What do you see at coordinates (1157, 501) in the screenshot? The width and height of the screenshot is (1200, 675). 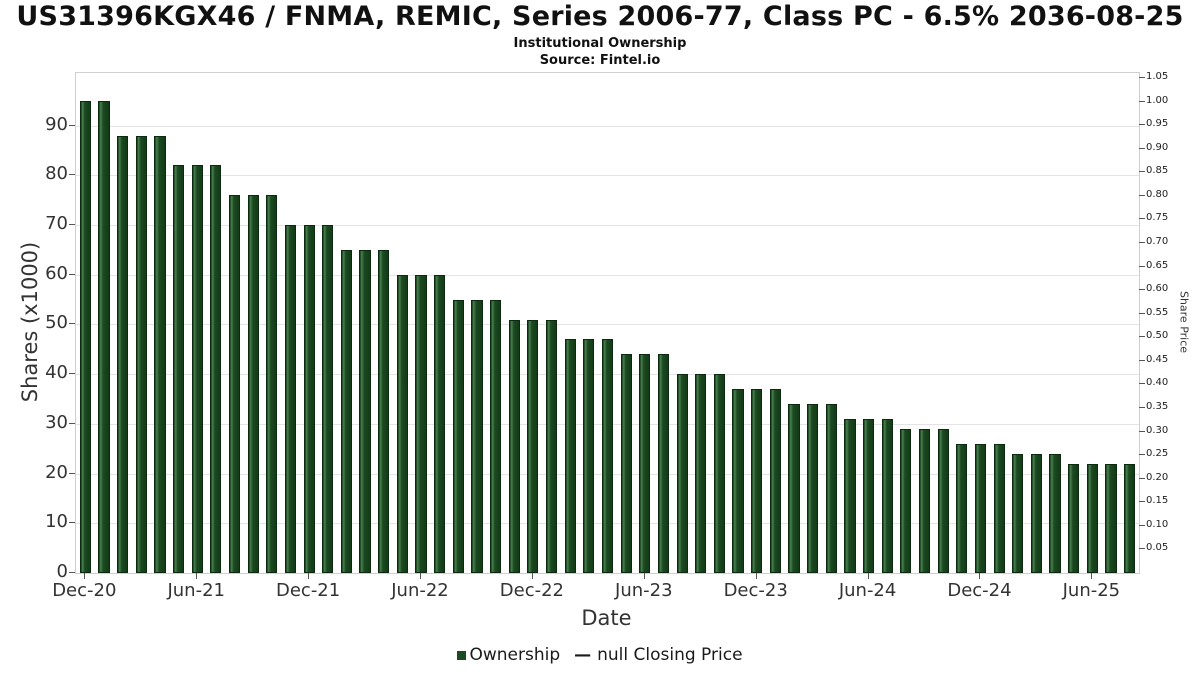 I see `y-tick-label-right: 0.15` at bounding box center [1157, 501].